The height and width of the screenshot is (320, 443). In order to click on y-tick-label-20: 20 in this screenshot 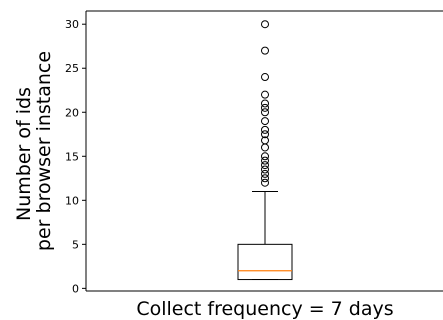, I will do `click(72, 112)`.